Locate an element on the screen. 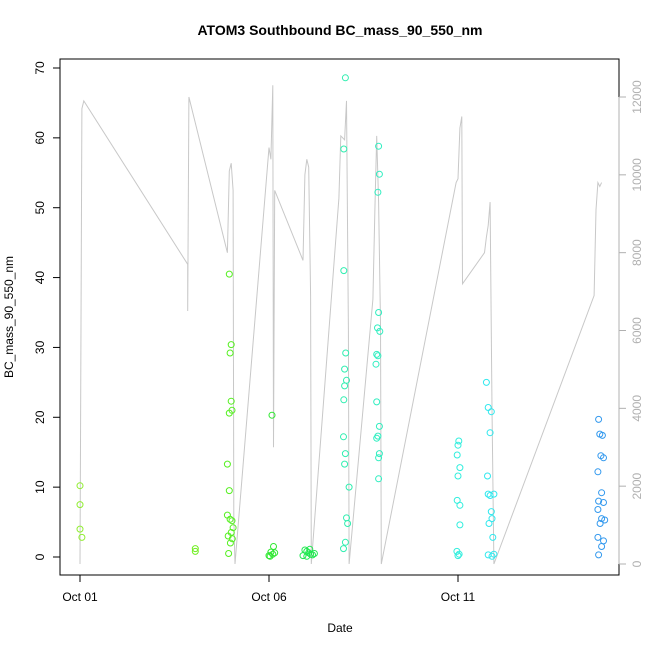 The image size is (650, 650). right-y-tick-label: 2000 is located at coordinates (637, 485).